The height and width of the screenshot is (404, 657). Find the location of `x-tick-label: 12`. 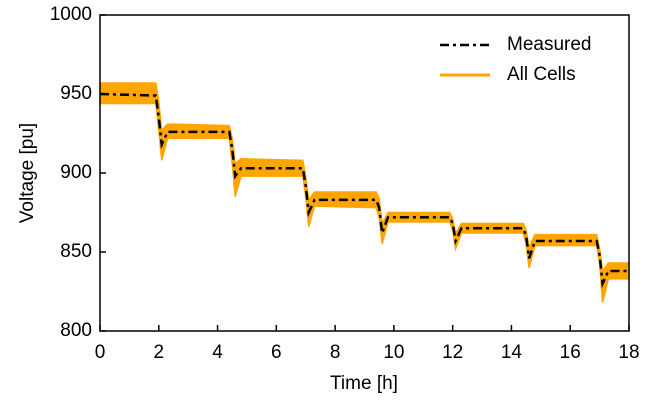

x-tick-label: 12 is located at coordinates (452, 352).